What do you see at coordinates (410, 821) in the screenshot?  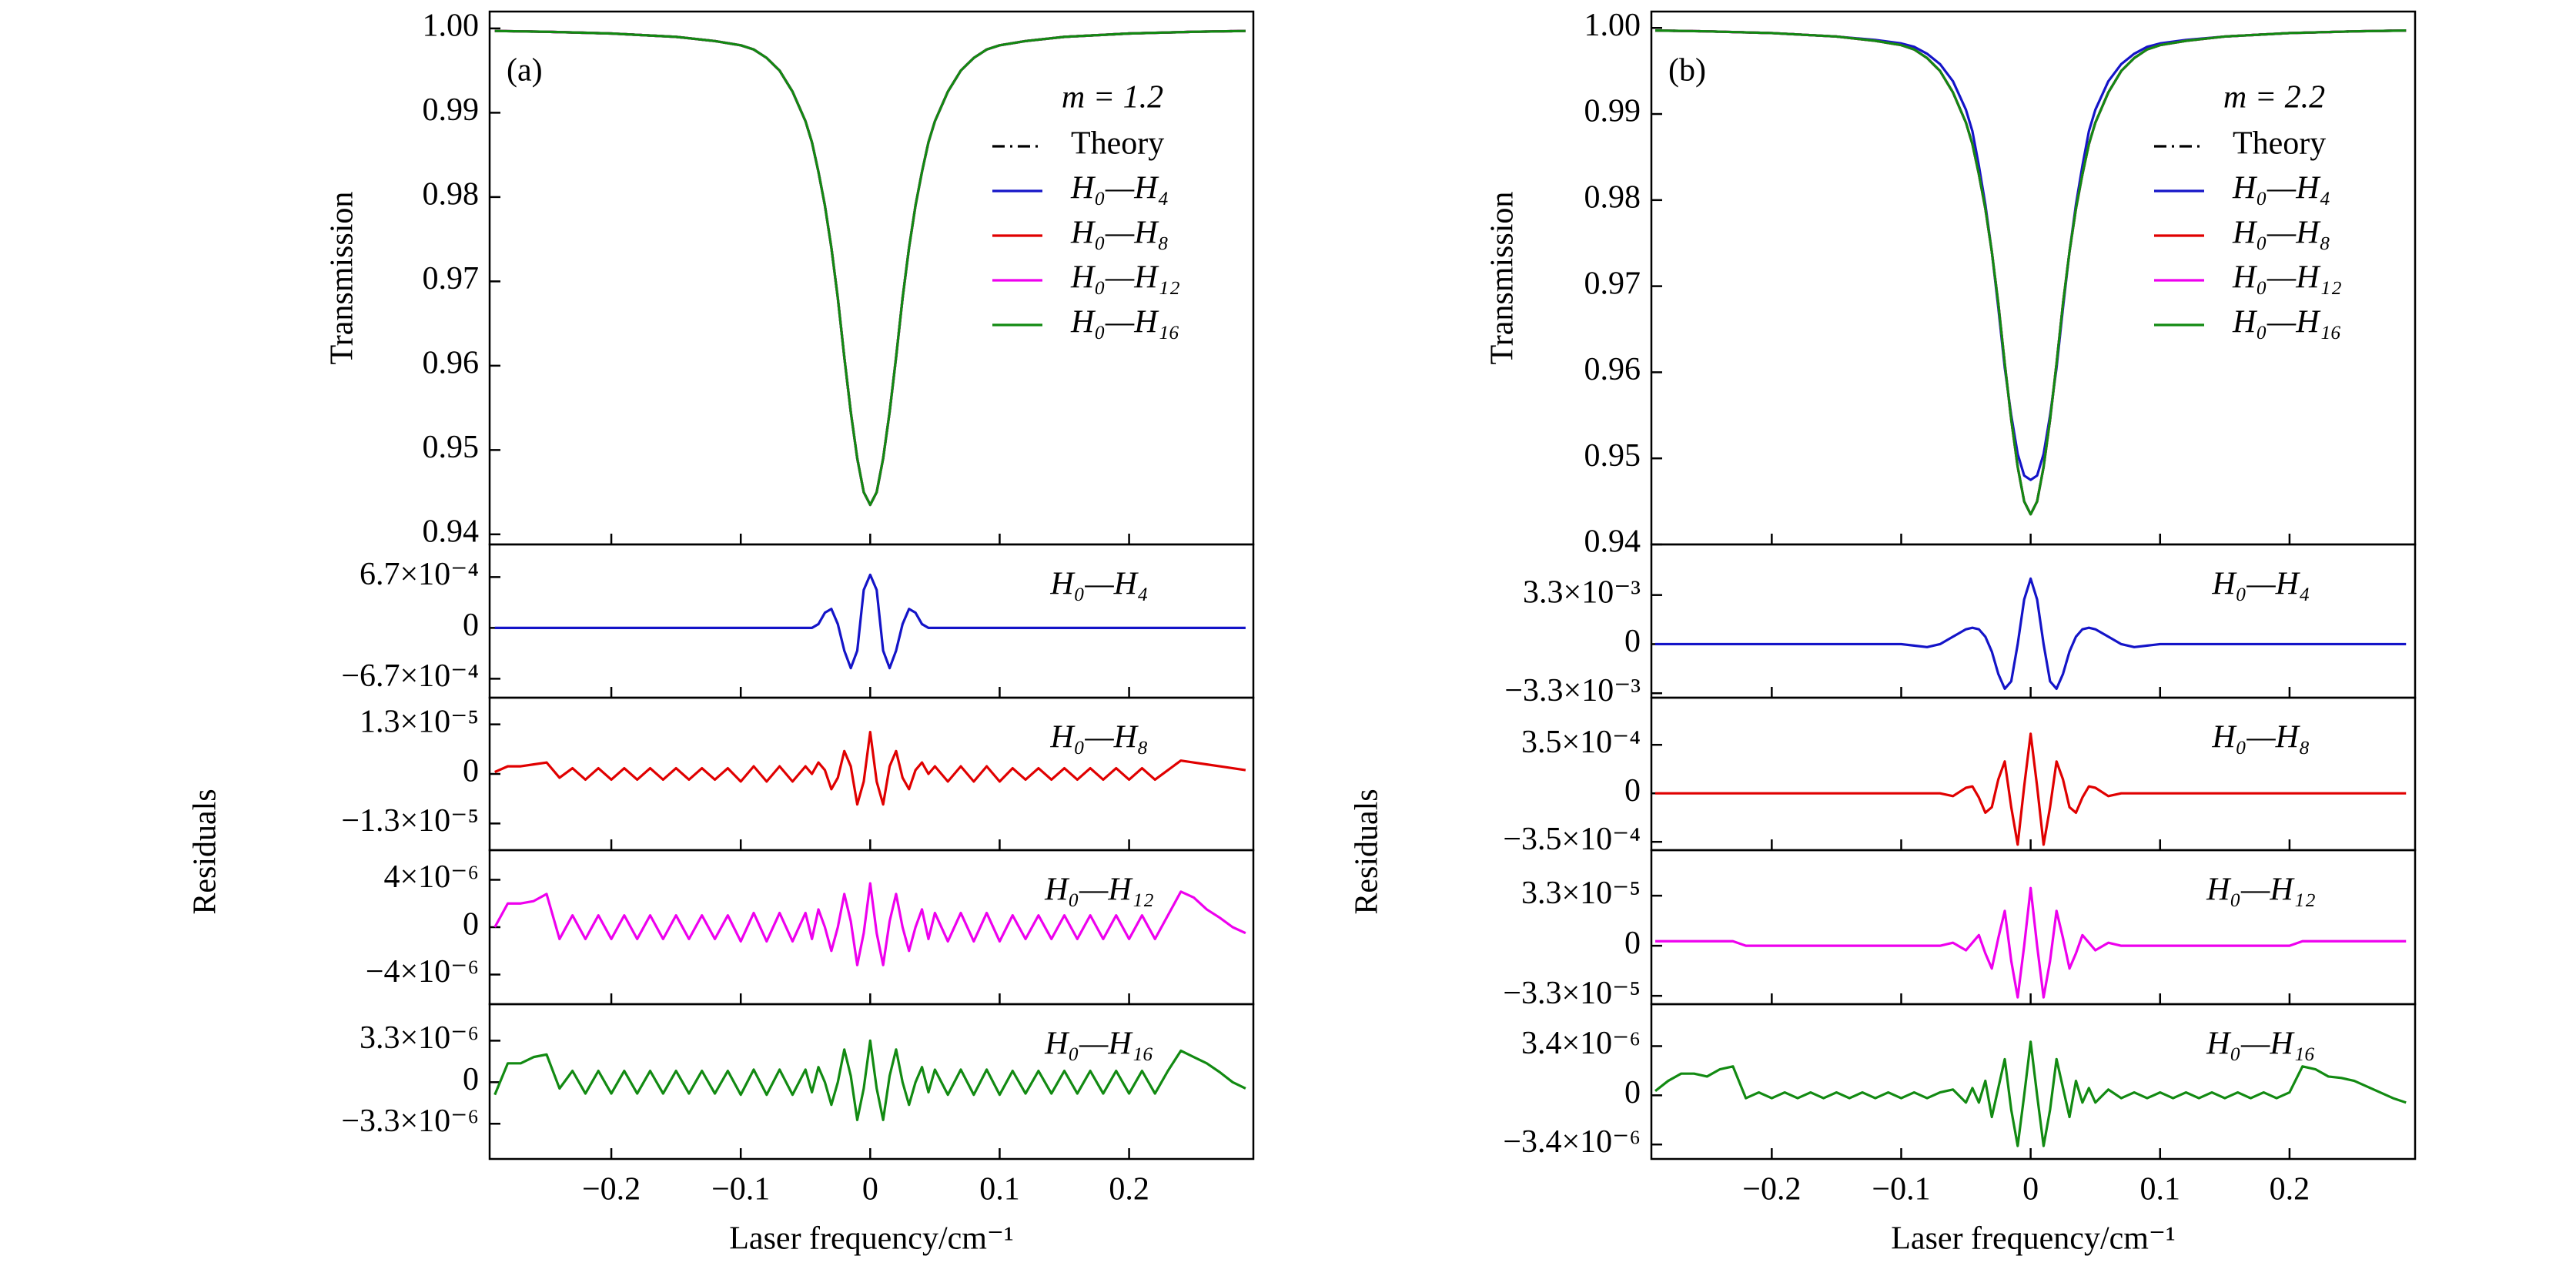 I see `y-tick-label: −1.3×10⁻⁵` at bounding box center [410, 821].